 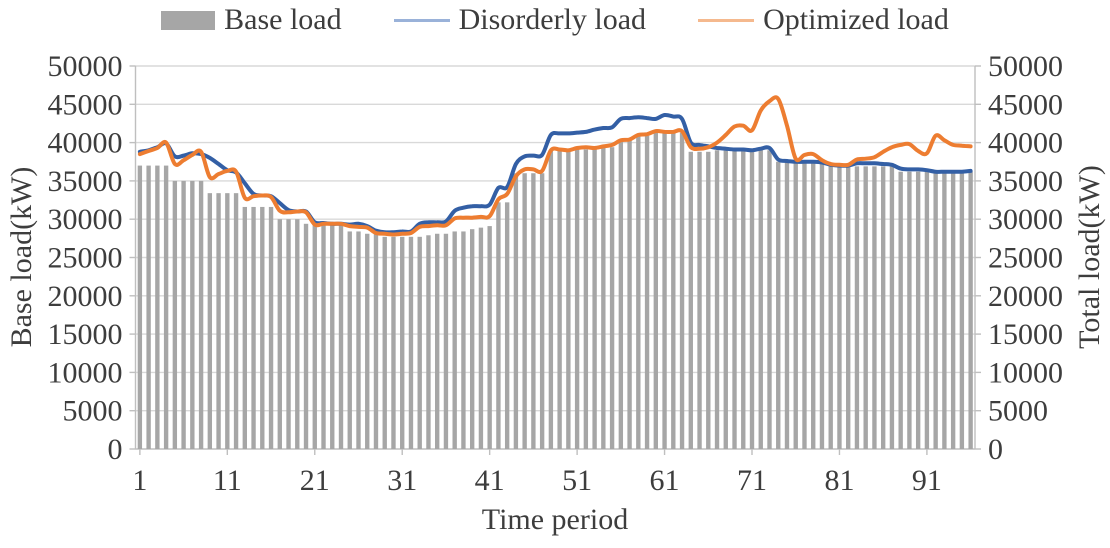 What do you see at coordinates (85, 66) in the screenshot?
I see `y-tick-label-left: 50000` at bounding box center [85, 66].